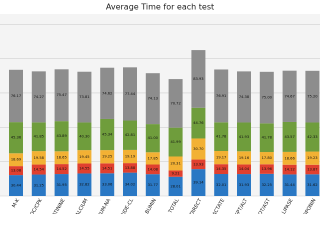  Describe the element at coordinates (36, 205) in the screenshot. I see `x-tick-label: OC/CPK` at that location.